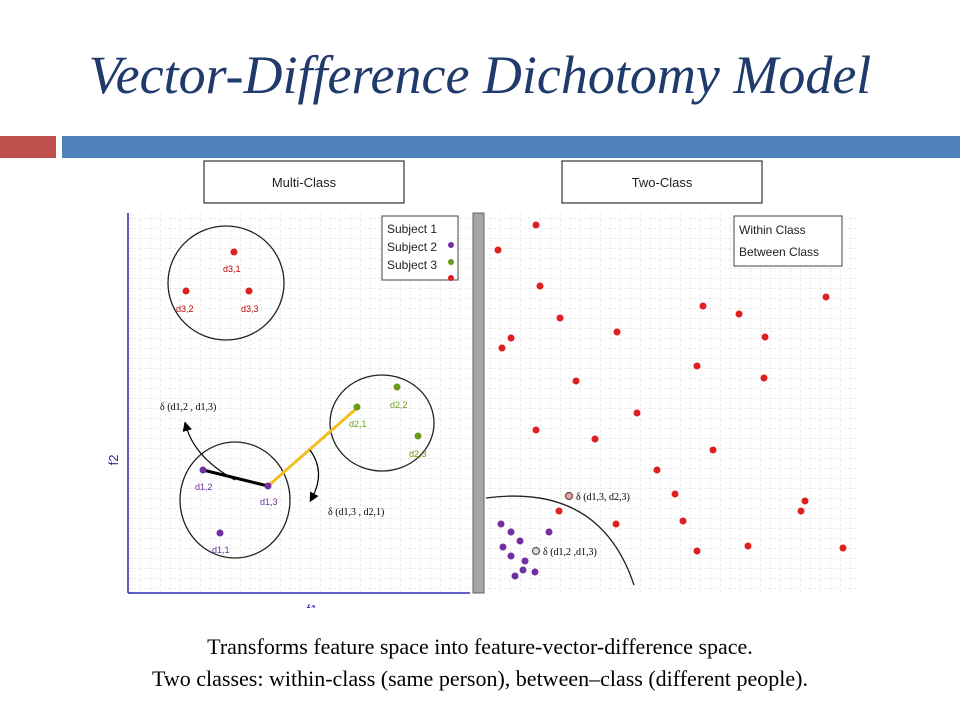 This screenshot has height=720, width=960. What do you see at coordinates (418, 454) in the screenshot?
I see `label-d2-3: d2,3` at bounding box center [418, 454].